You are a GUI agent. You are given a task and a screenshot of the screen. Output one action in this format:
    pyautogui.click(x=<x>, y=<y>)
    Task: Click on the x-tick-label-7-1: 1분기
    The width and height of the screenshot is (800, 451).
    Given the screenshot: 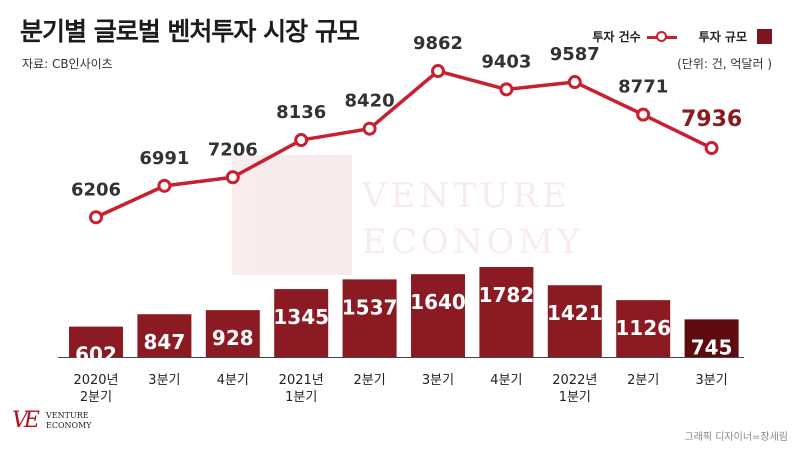 What is the action you would take?
    pyautogui.click(x=575, y=397)
    